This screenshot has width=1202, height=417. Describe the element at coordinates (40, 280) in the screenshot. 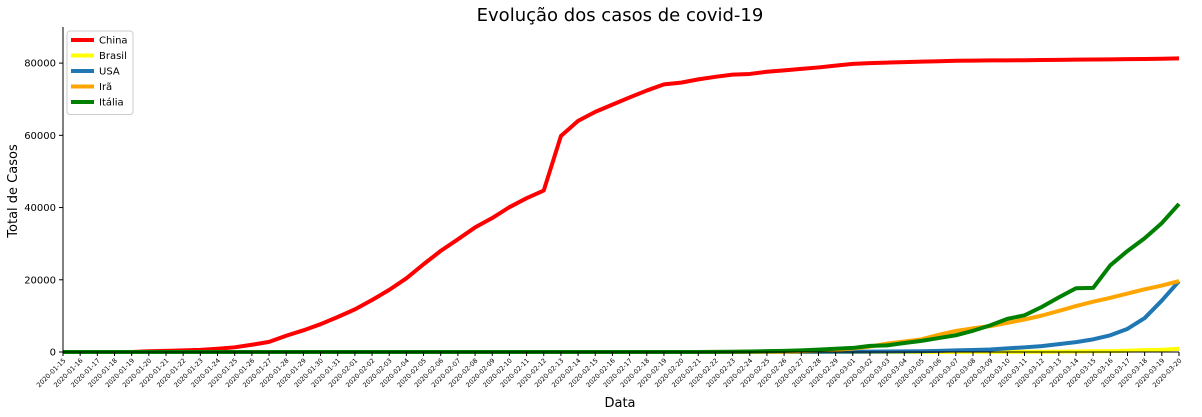

I see `y-tick-label: 20000` at that location.